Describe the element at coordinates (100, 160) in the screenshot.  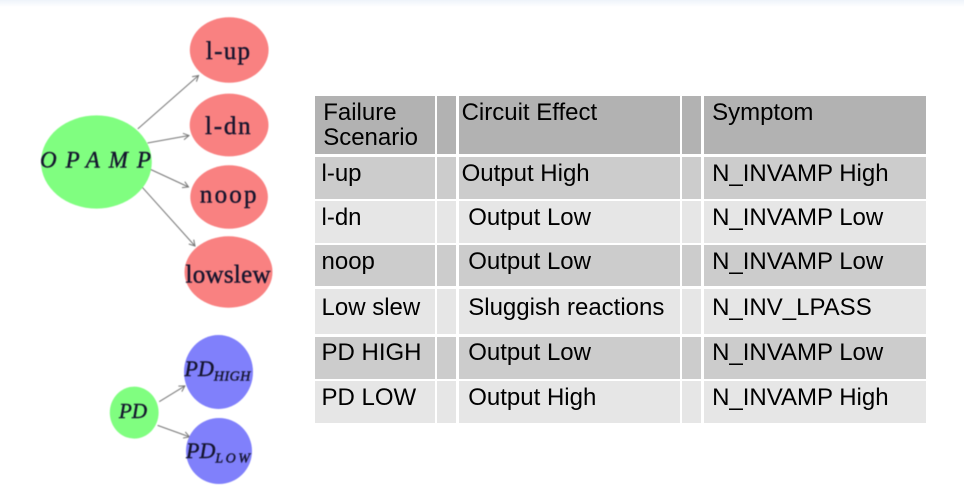
I see `svg-text: OPAMP` at that location.